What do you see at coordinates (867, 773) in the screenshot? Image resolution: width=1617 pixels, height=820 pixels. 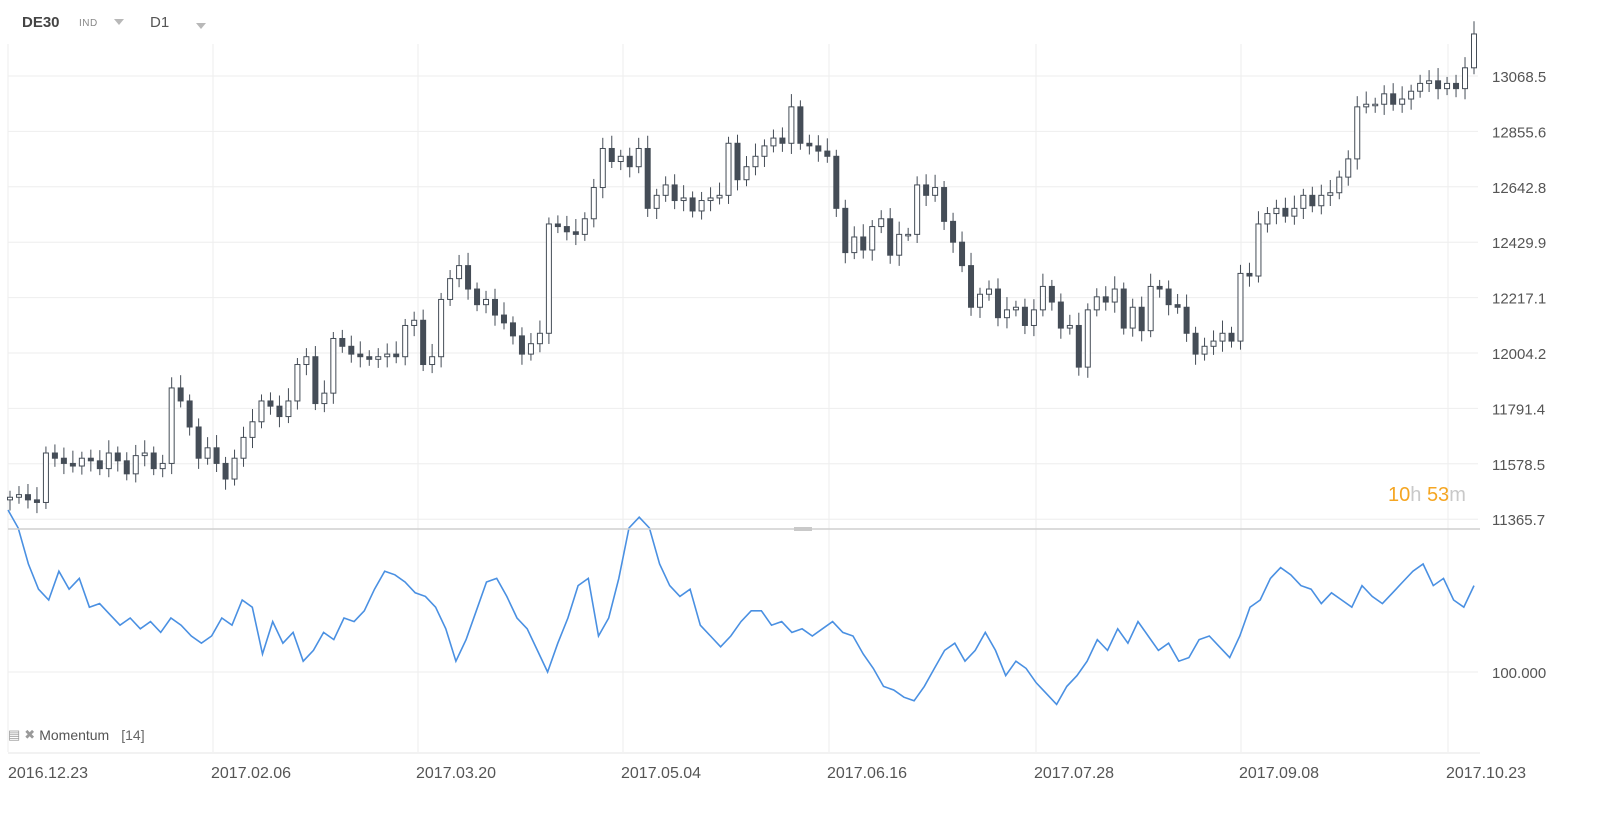 I see `time-tick-label: 2017.06.16` at bounding box center [867, 773].